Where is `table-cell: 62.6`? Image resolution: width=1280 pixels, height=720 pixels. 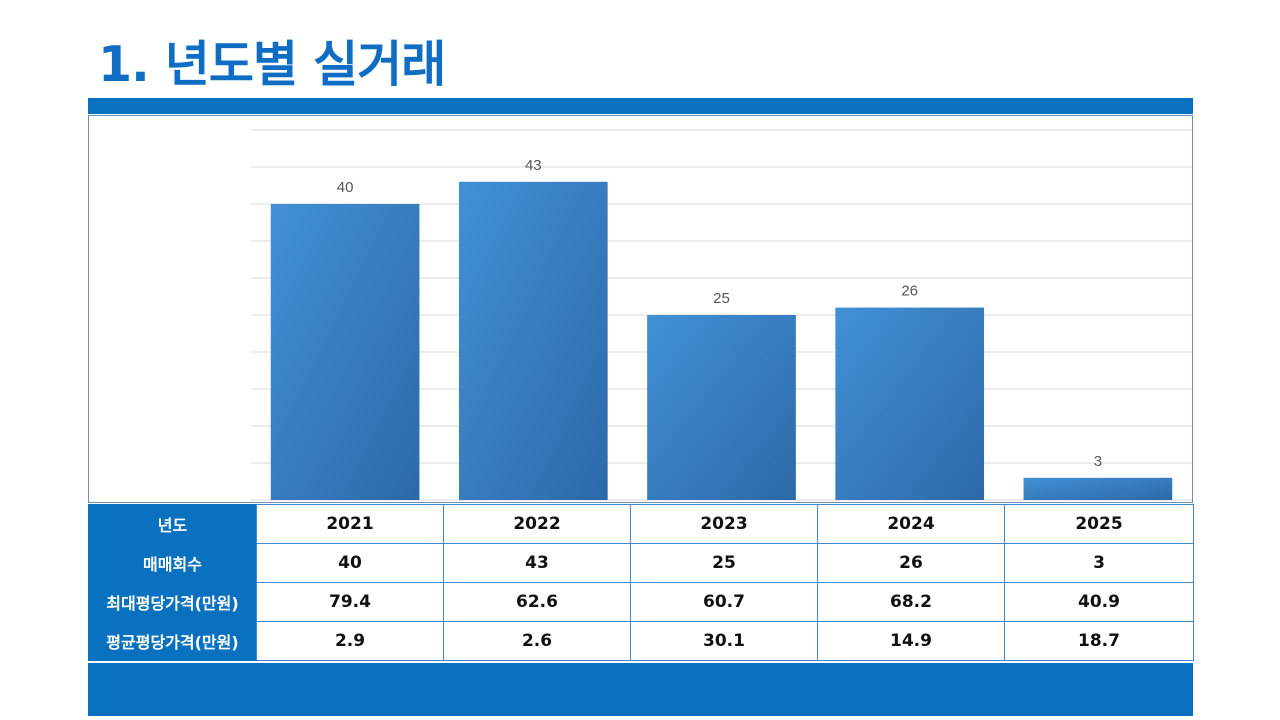
table-cell: 62.6 is located at coordinates (537, 602).